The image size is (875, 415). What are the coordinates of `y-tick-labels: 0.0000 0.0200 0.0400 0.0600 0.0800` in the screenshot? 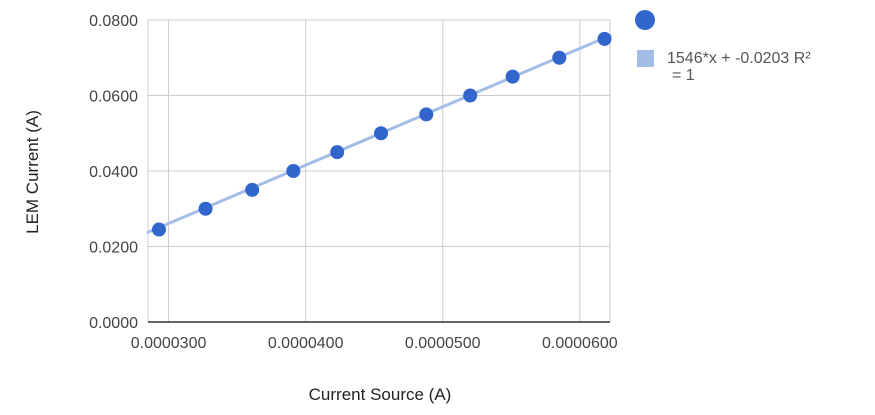 It's located at (113, 172).